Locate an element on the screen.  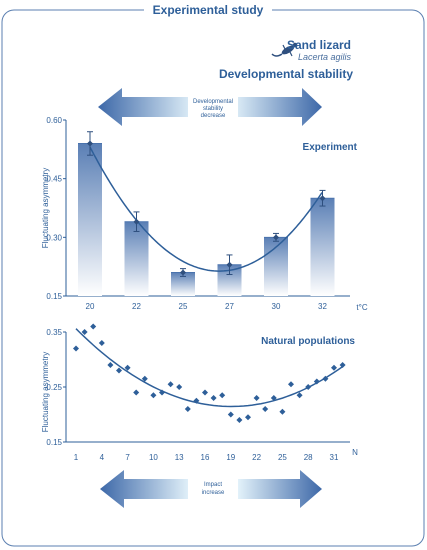
chart2-xtick-label: 19 is located at coordinates (230, 457).